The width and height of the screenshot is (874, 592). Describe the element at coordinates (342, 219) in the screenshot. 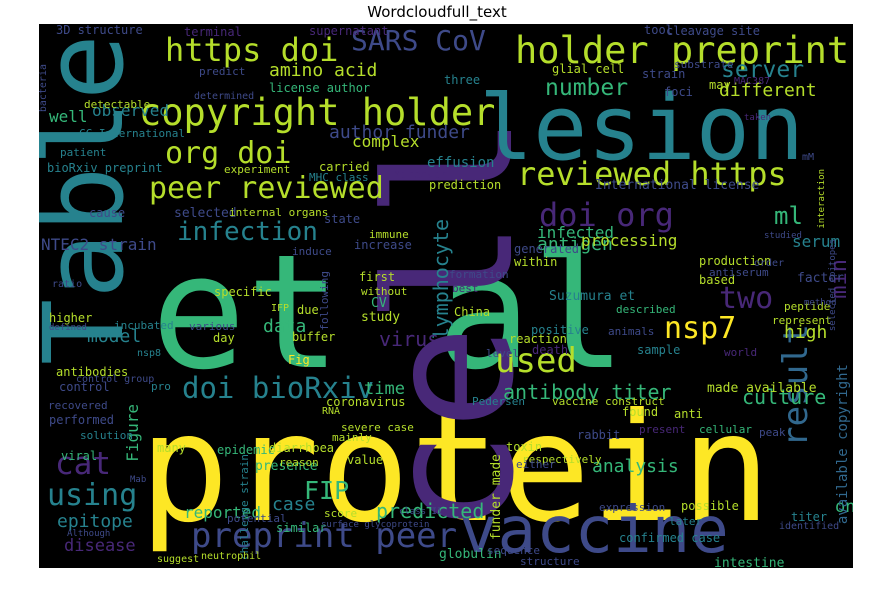

I see `word-state: state` at that location.